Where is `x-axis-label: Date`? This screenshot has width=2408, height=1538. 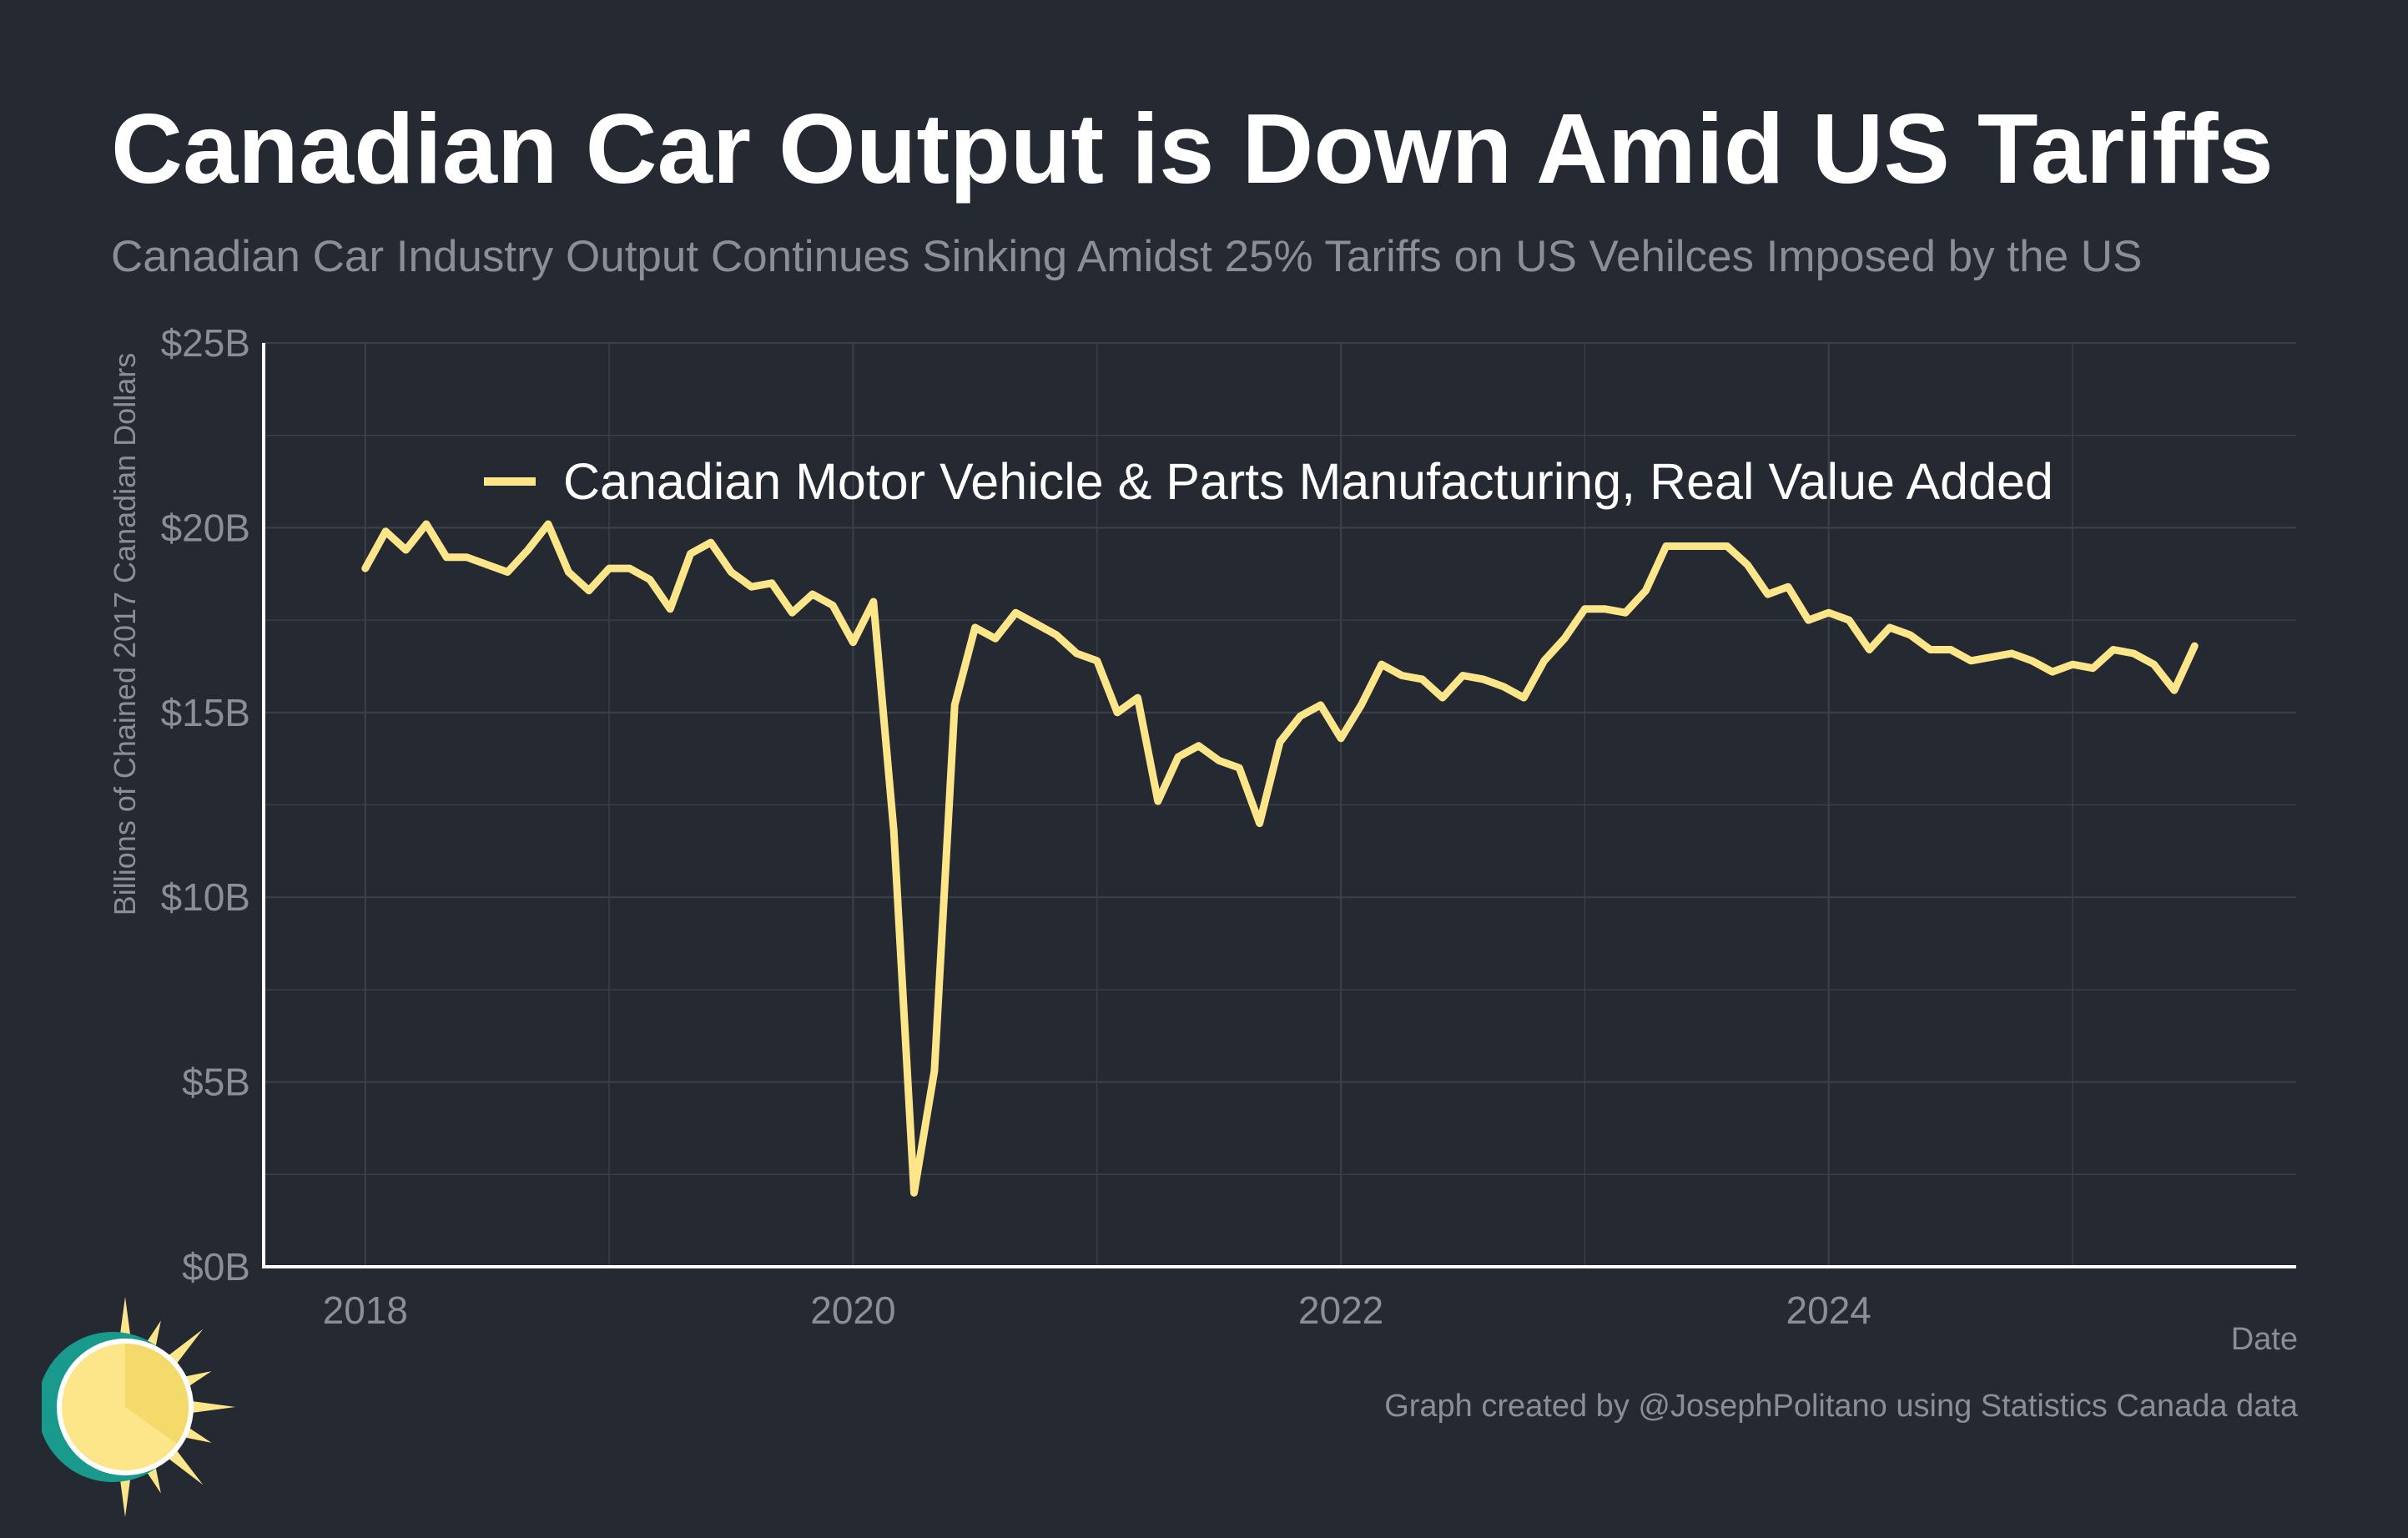 x-axis-label: Date is located at coordinates (2264, 1339).